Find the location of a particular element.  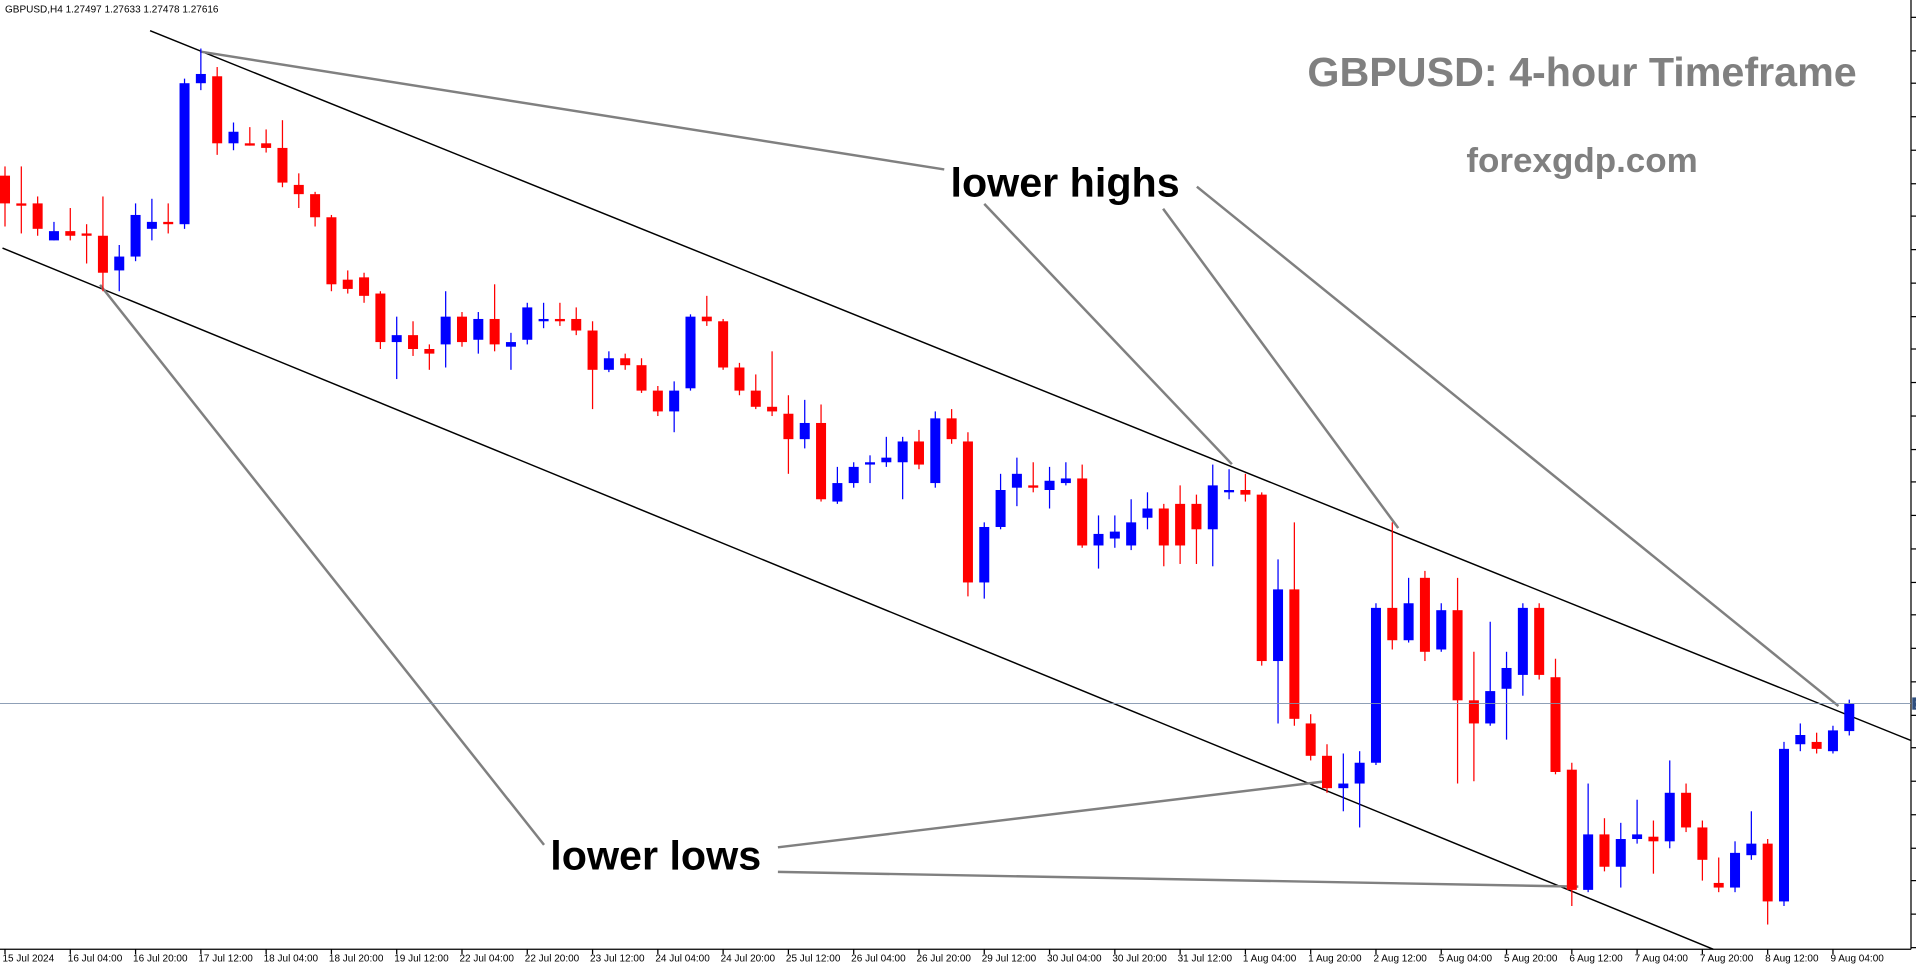

header-high: 1.27633 is located at coordinates (123, 9).